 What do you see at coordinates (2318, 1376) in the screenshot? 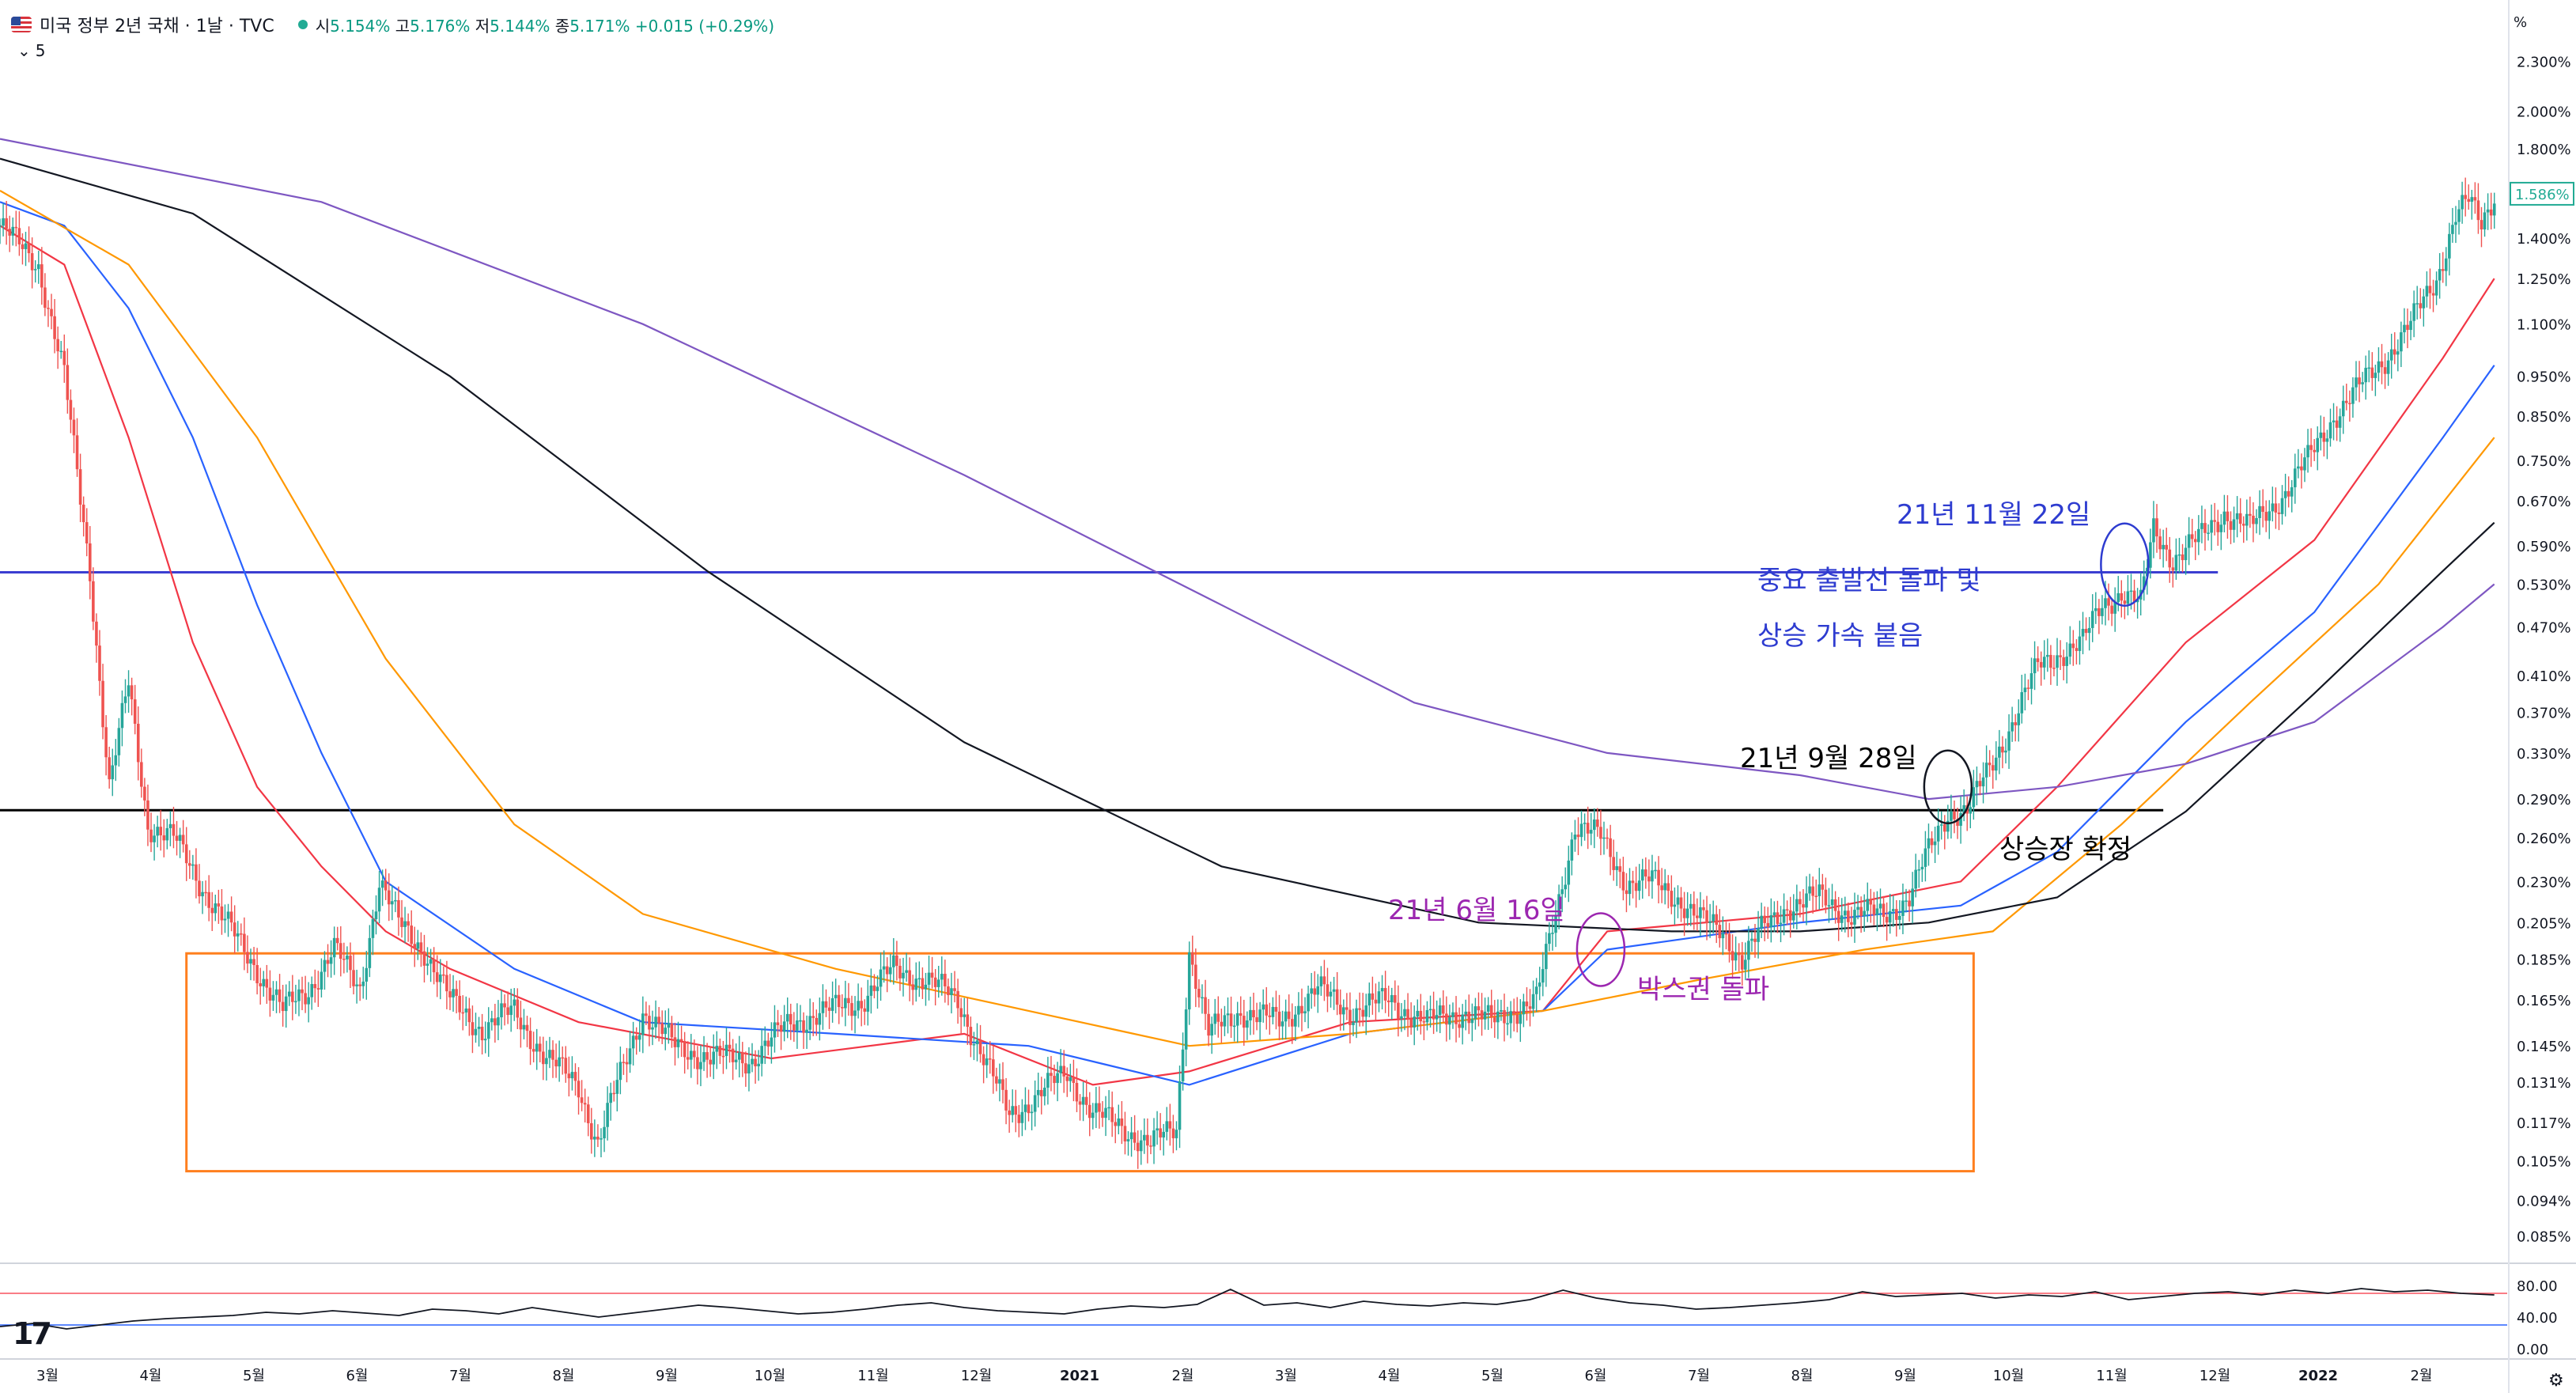
I see `x-tick-label: 2022` at bounding box center [2318, 1376].